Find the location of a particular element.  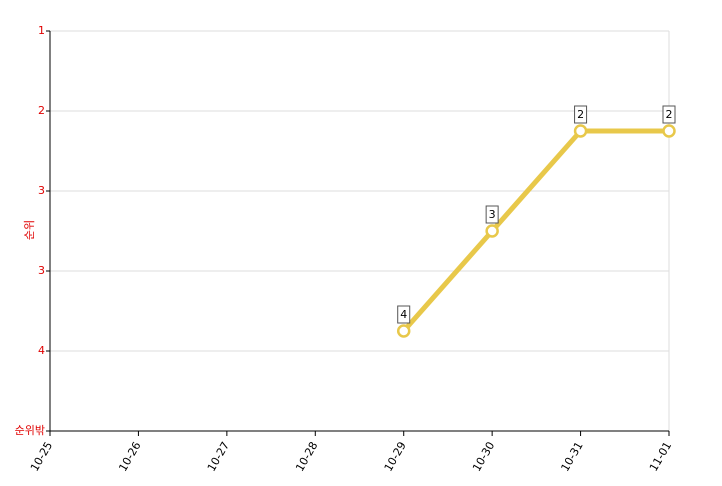

x-tick-label: 11-01 is located at coordinates (660, 457).